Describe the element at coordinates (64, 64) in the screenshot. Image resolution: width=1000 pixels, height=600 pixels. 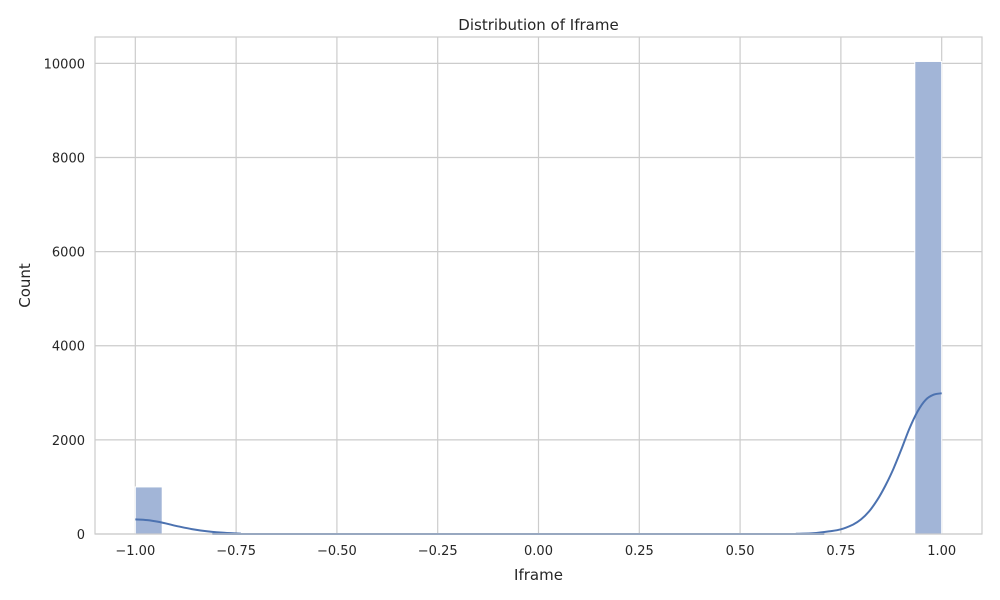
I see `y-tick-label: 10000` at that location.